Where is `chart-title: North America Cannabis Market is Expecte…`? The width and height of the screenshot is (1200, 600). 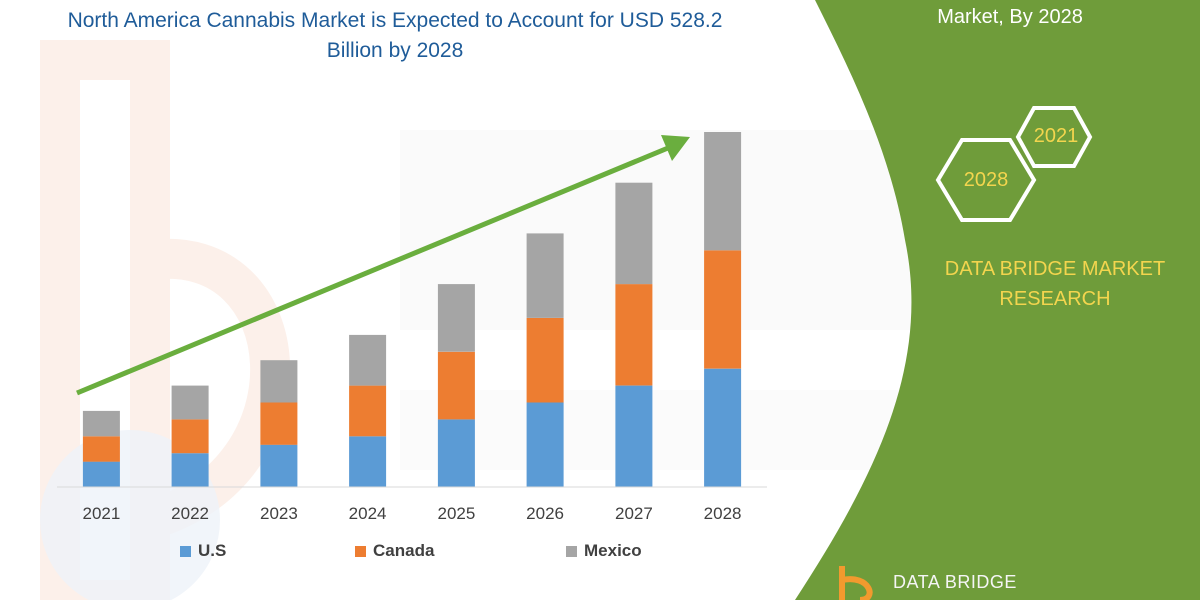
chart-title: North America Cannabis Market is Expecte… is located at coordinates (395, 35).